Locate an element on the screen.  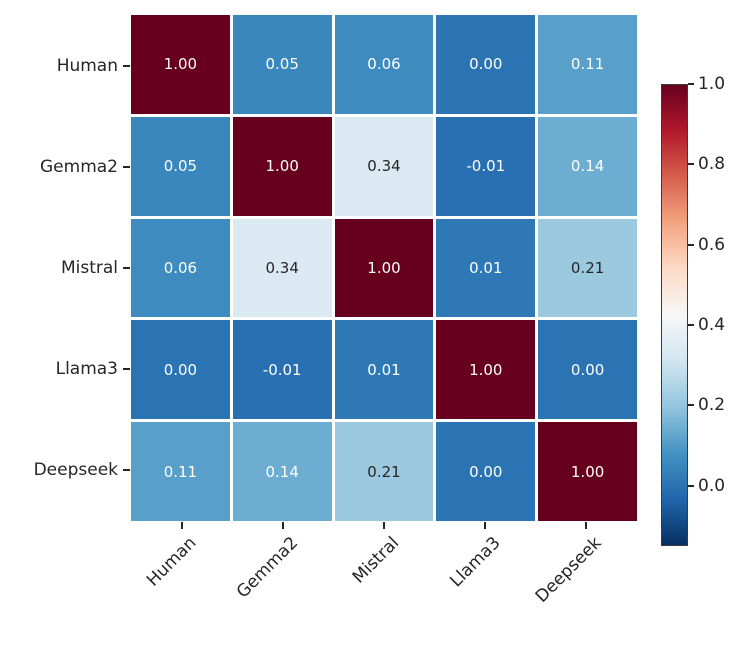
colorbar-tick-label: 0.4 is located at coordinates (712, 325).